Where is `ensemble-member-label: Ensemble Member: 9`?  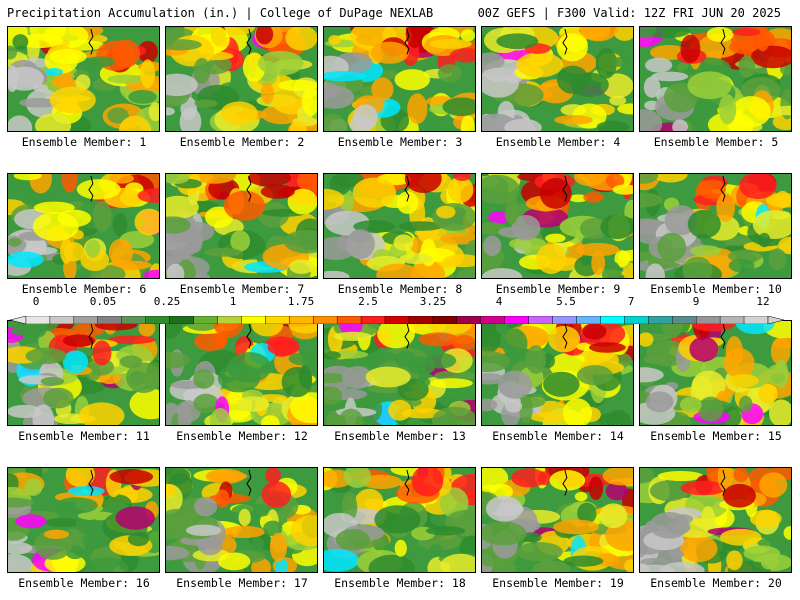
ensemble-member-label: Ensemble Member: 9 is located at coordinates (558, 289).